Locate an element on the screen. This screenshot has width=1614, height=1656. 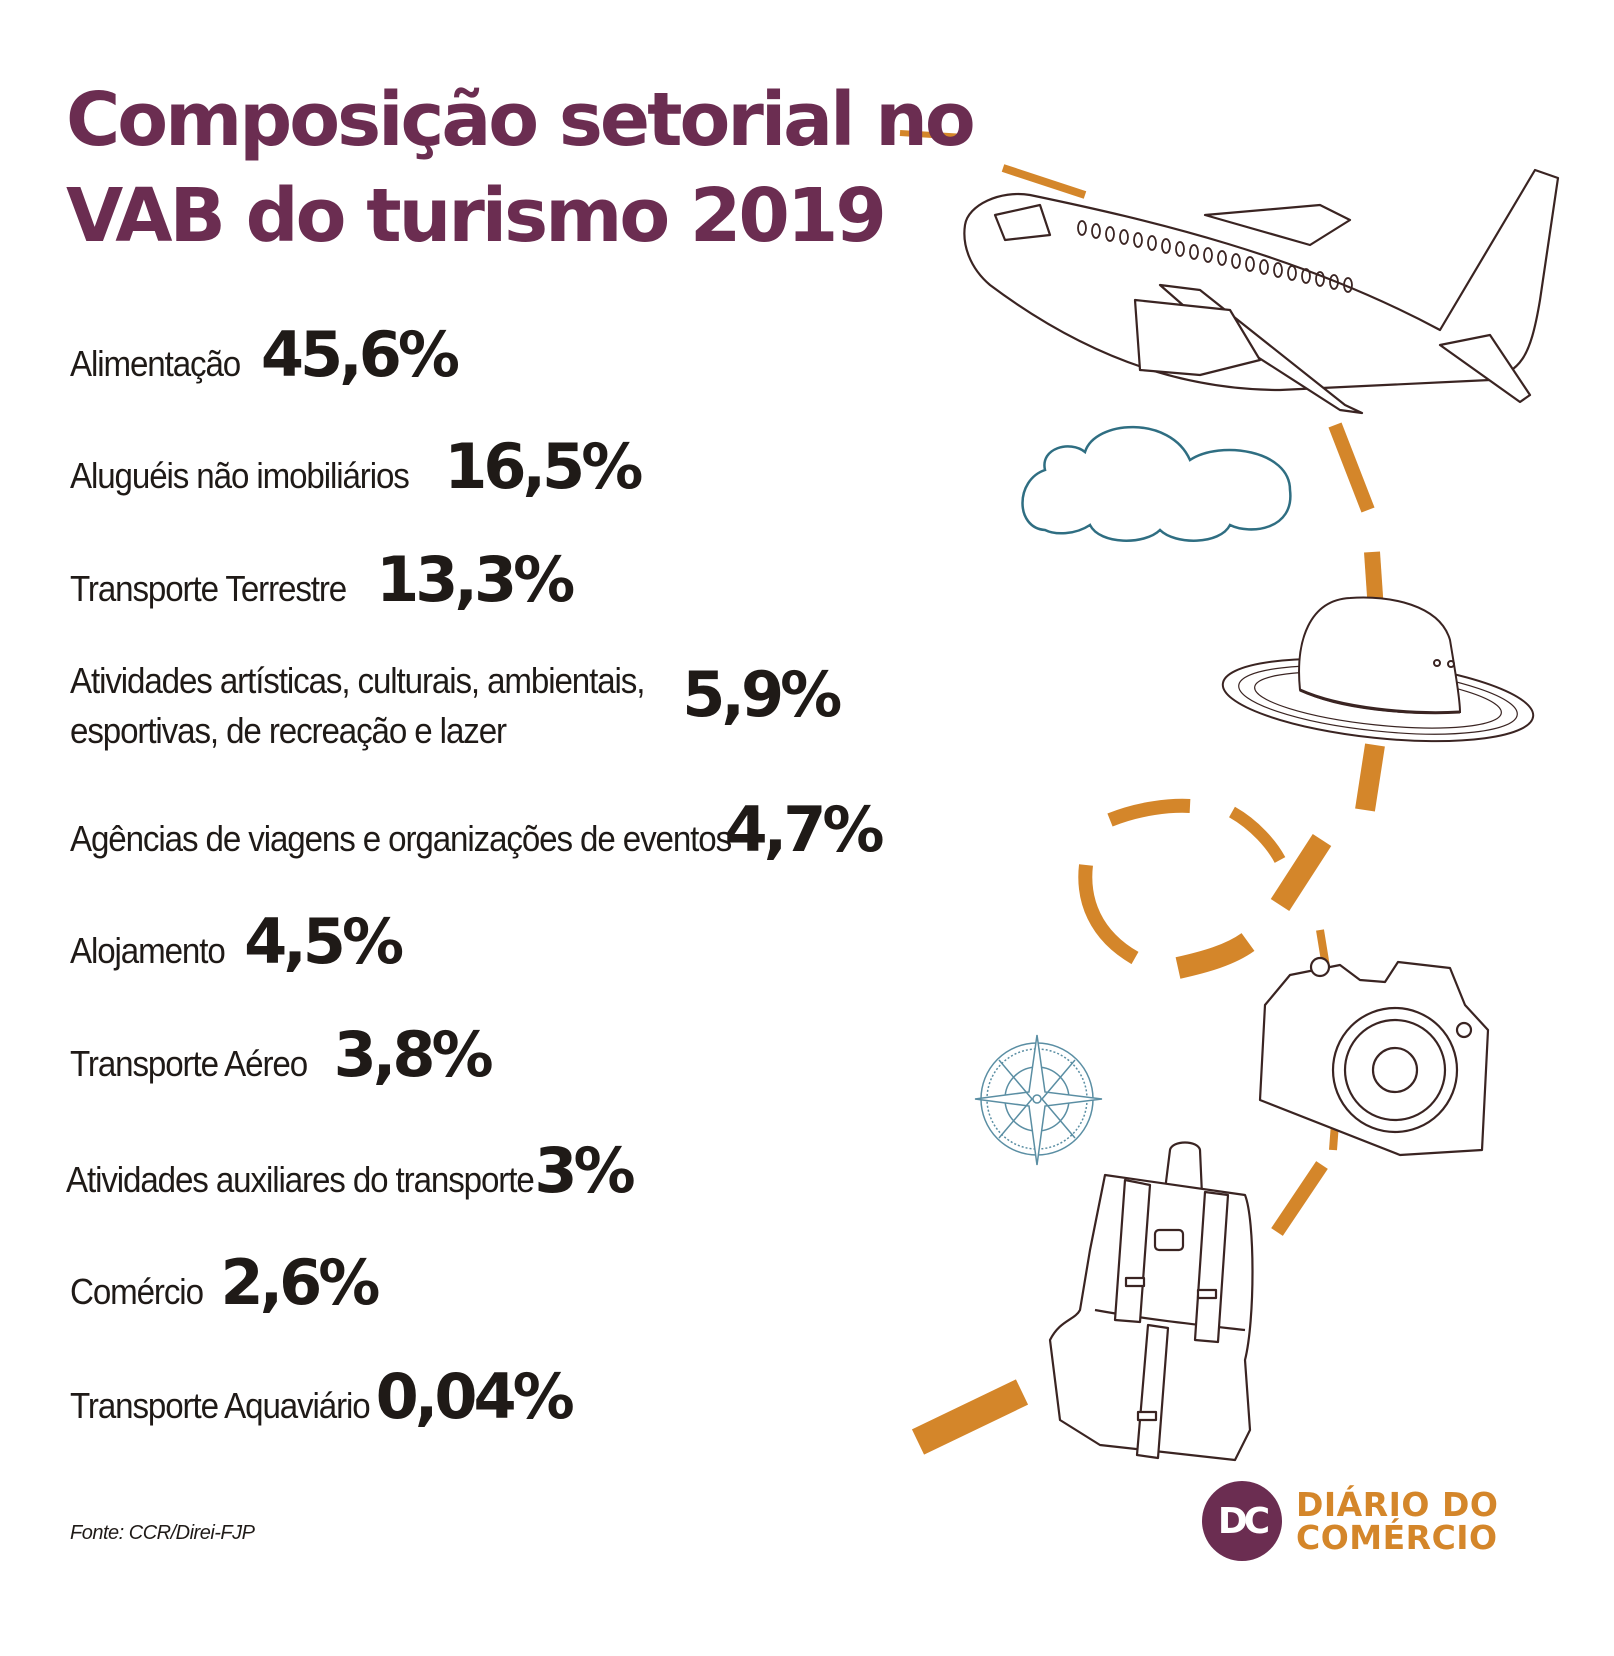
list-item-alimentacao: Alimentação 45,6% is located at coordinates (265, 354).